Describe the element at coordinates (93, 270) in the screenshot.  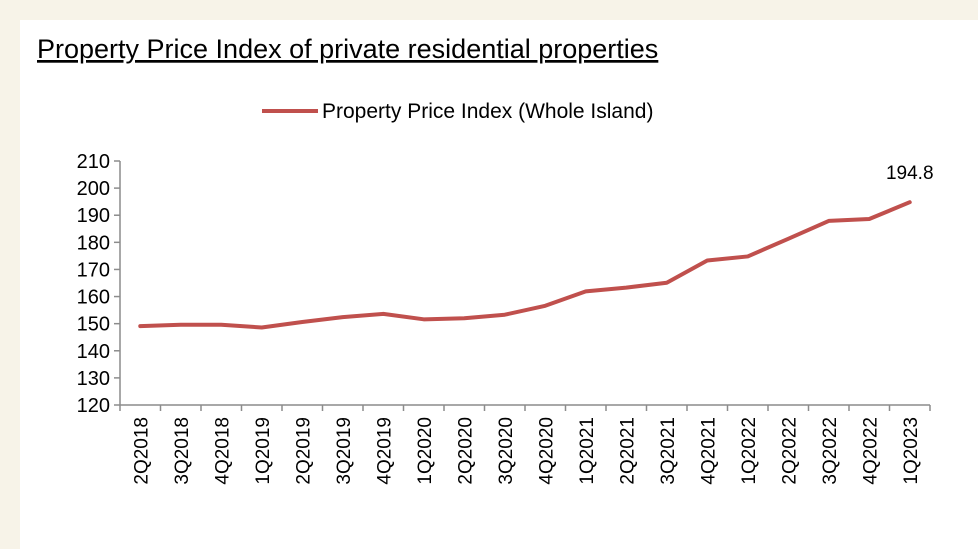
I see `y-tick-label: 170` at that location.